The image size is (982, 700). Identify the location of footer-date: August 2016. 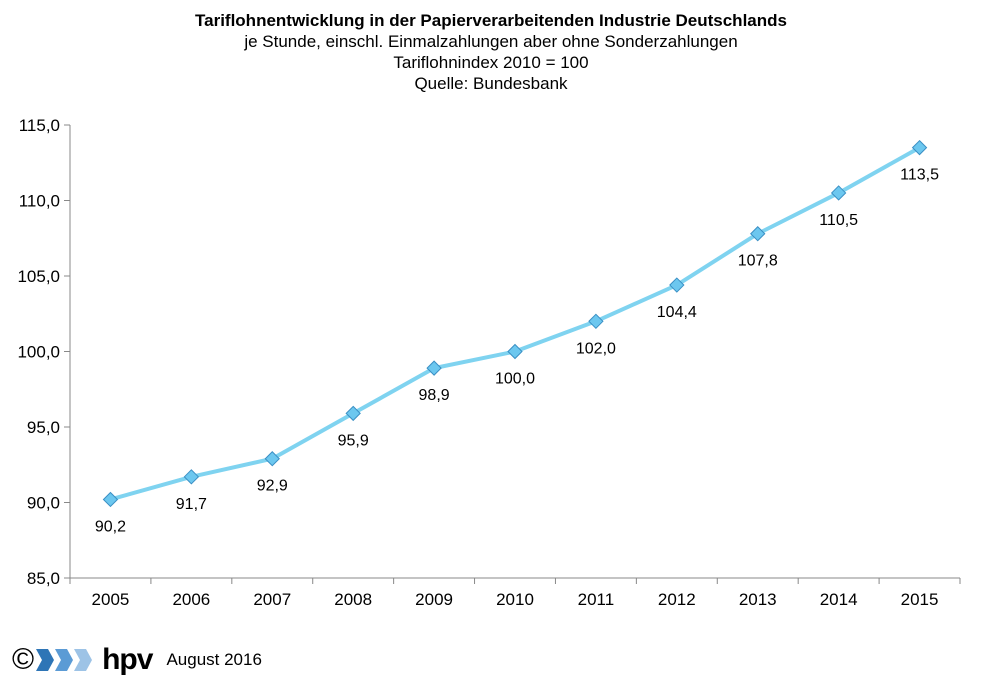
(214, 659).